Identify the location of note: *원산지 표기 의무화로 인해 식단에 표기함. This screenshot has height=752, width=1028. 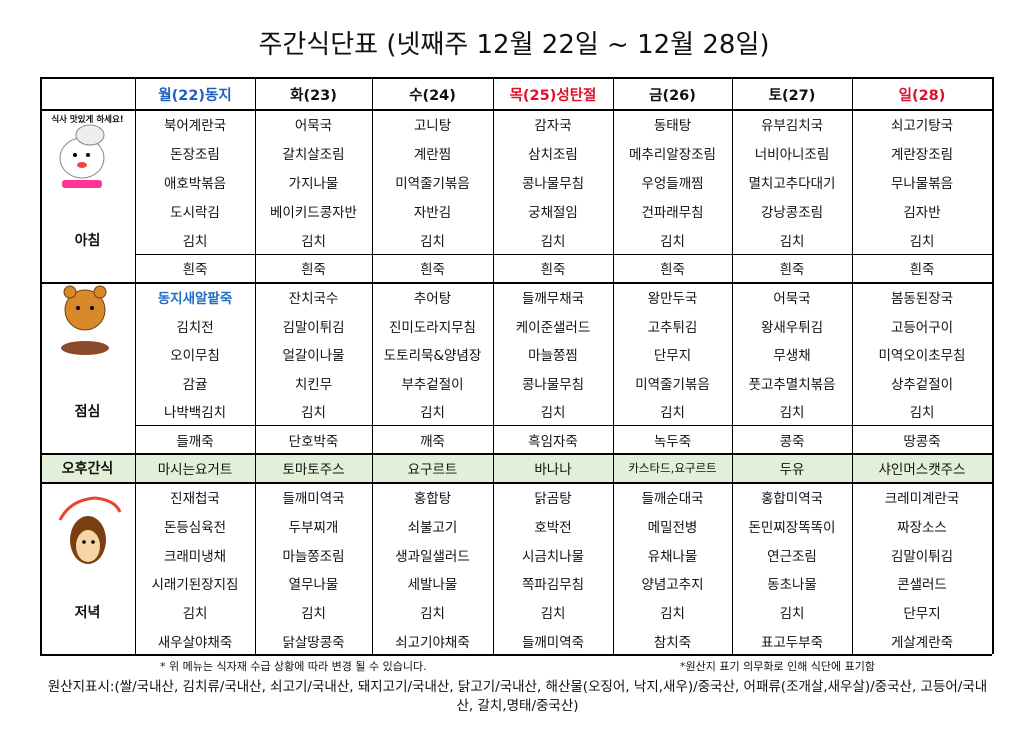
(778, 666).